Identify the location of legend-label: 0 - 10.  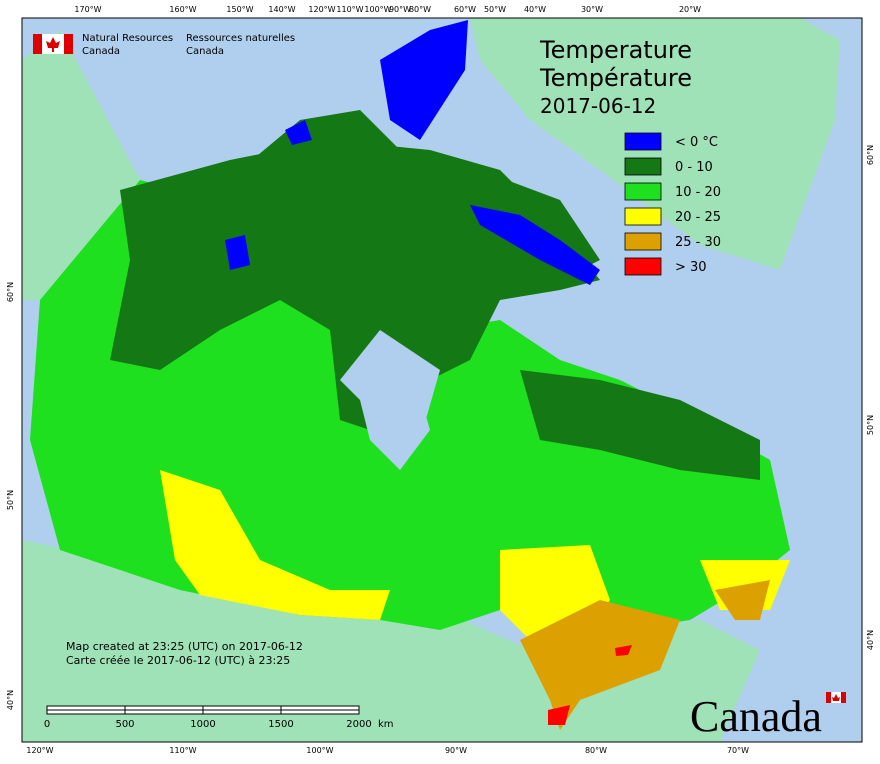
(694, 167).